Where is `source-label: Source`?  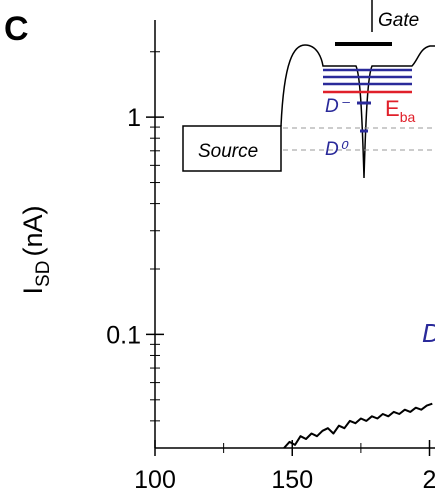
source-label: Source is located at coordinates (228, 151).